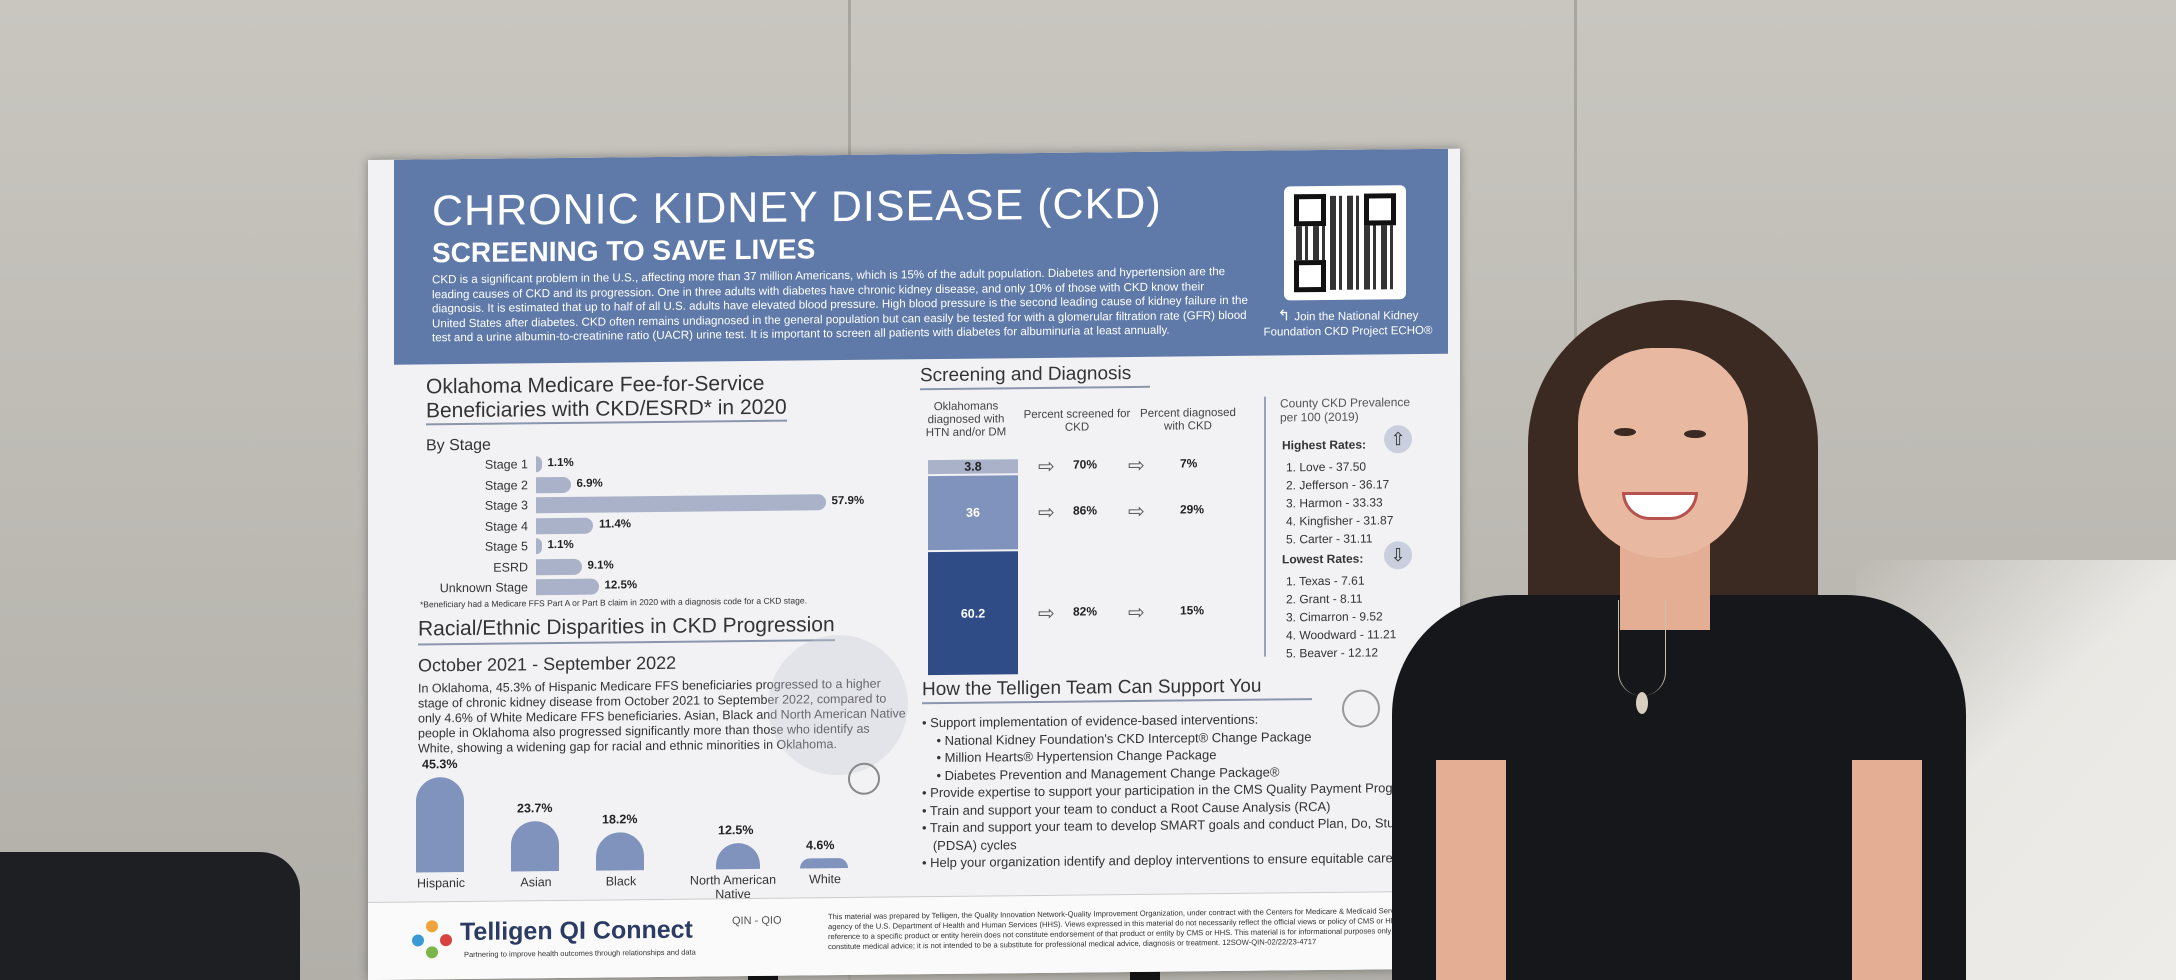  I want to click on arch-value: 45.3%, so click(440, 764).